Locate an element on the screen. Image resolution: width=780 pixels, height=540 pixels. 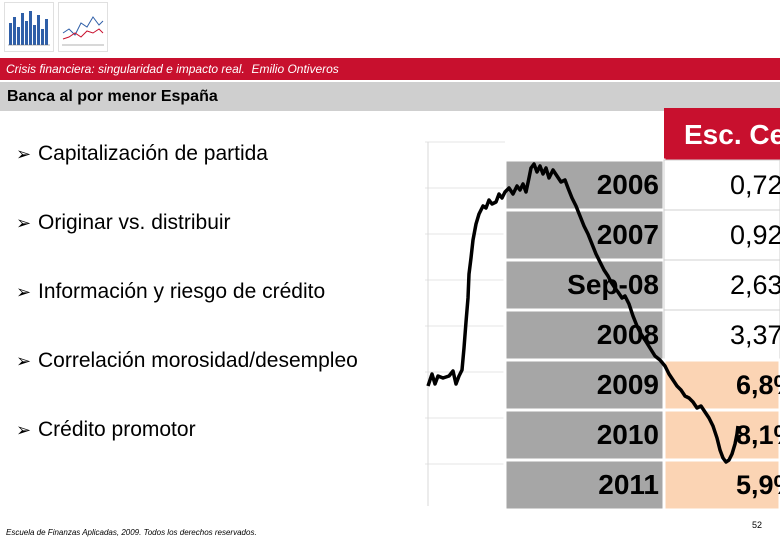
bullet-item: ➢ Originar vs. distribuir is located at coordinates (226, 241).